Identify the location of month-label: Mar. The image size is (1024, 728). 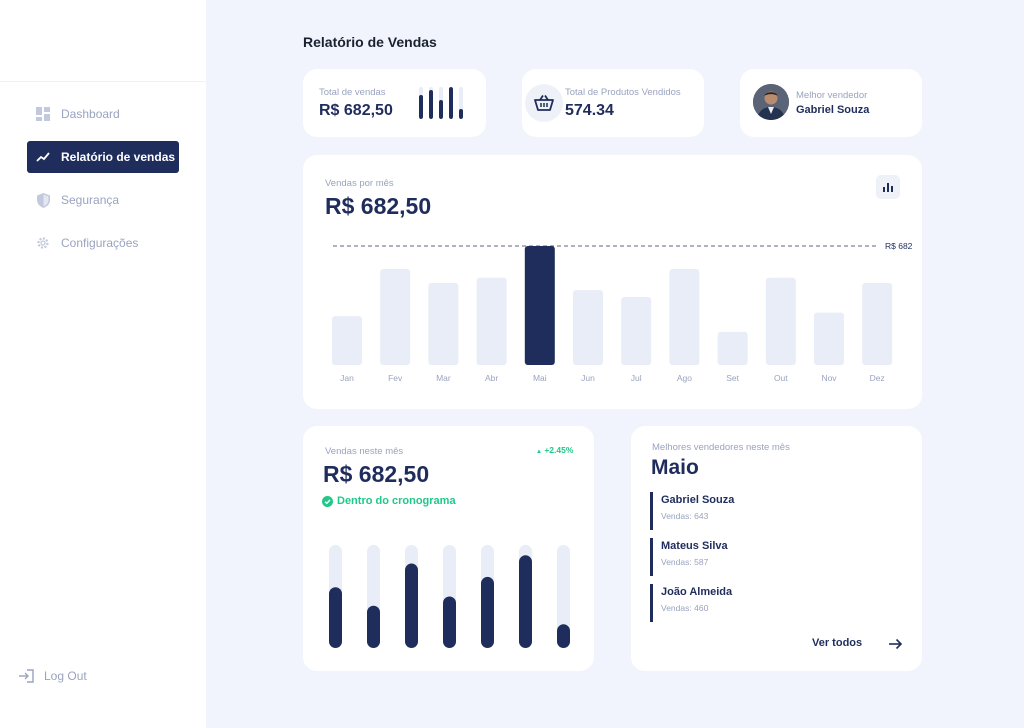
(443, 378).